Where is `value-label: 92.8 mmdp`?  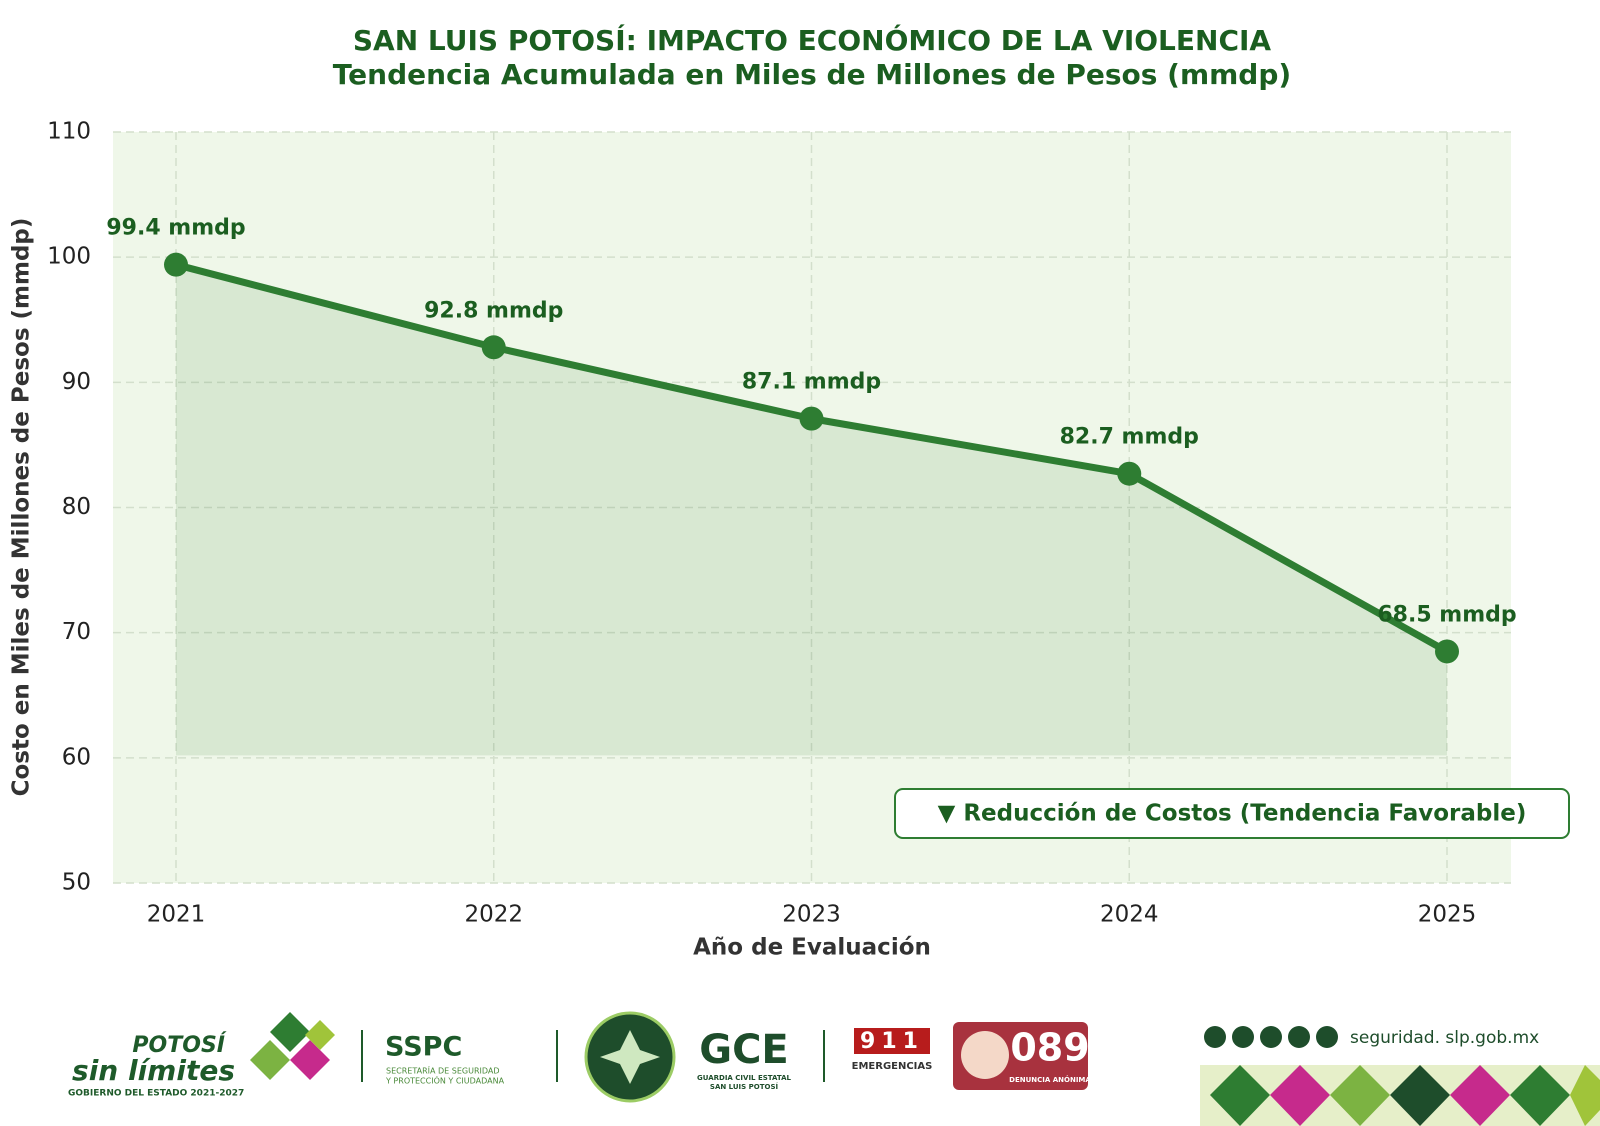
value-label: 92.8 mmdp is located at coordinates (493, 310).